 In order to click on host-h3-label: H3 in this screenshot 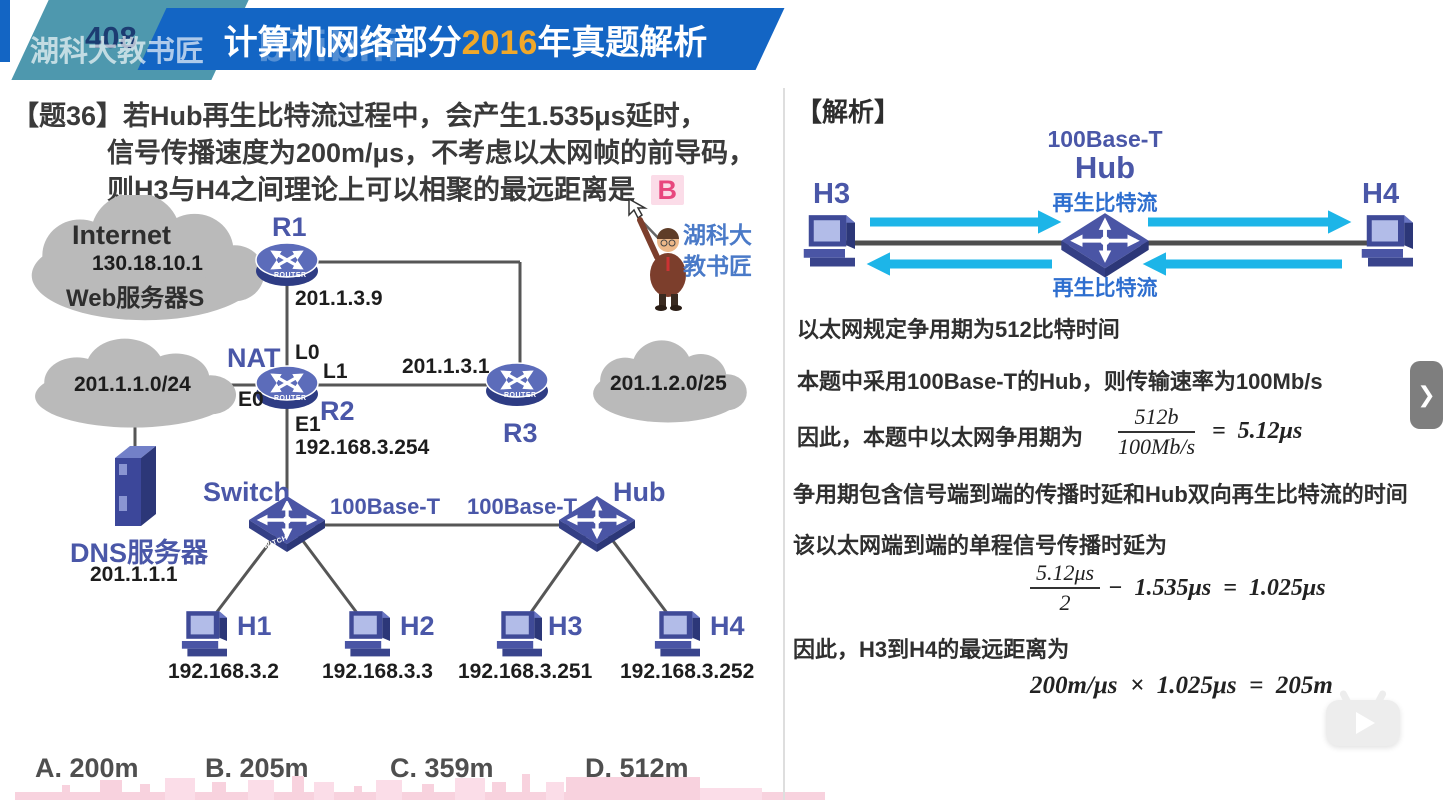, I will do `click(565, 626)`.